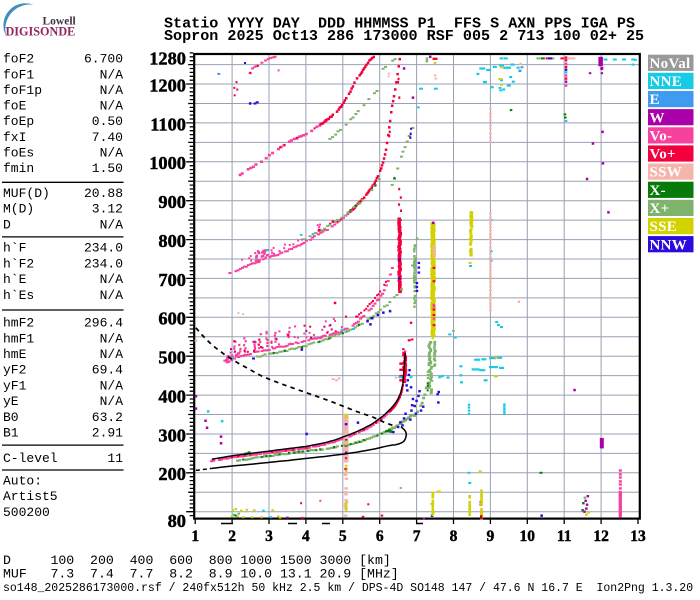 The height and width of the screenshot is (600, 700). Describe the element at coordinates (41, 32) in the screenshot. I see `svg-text: DIGISONDE` at that location.